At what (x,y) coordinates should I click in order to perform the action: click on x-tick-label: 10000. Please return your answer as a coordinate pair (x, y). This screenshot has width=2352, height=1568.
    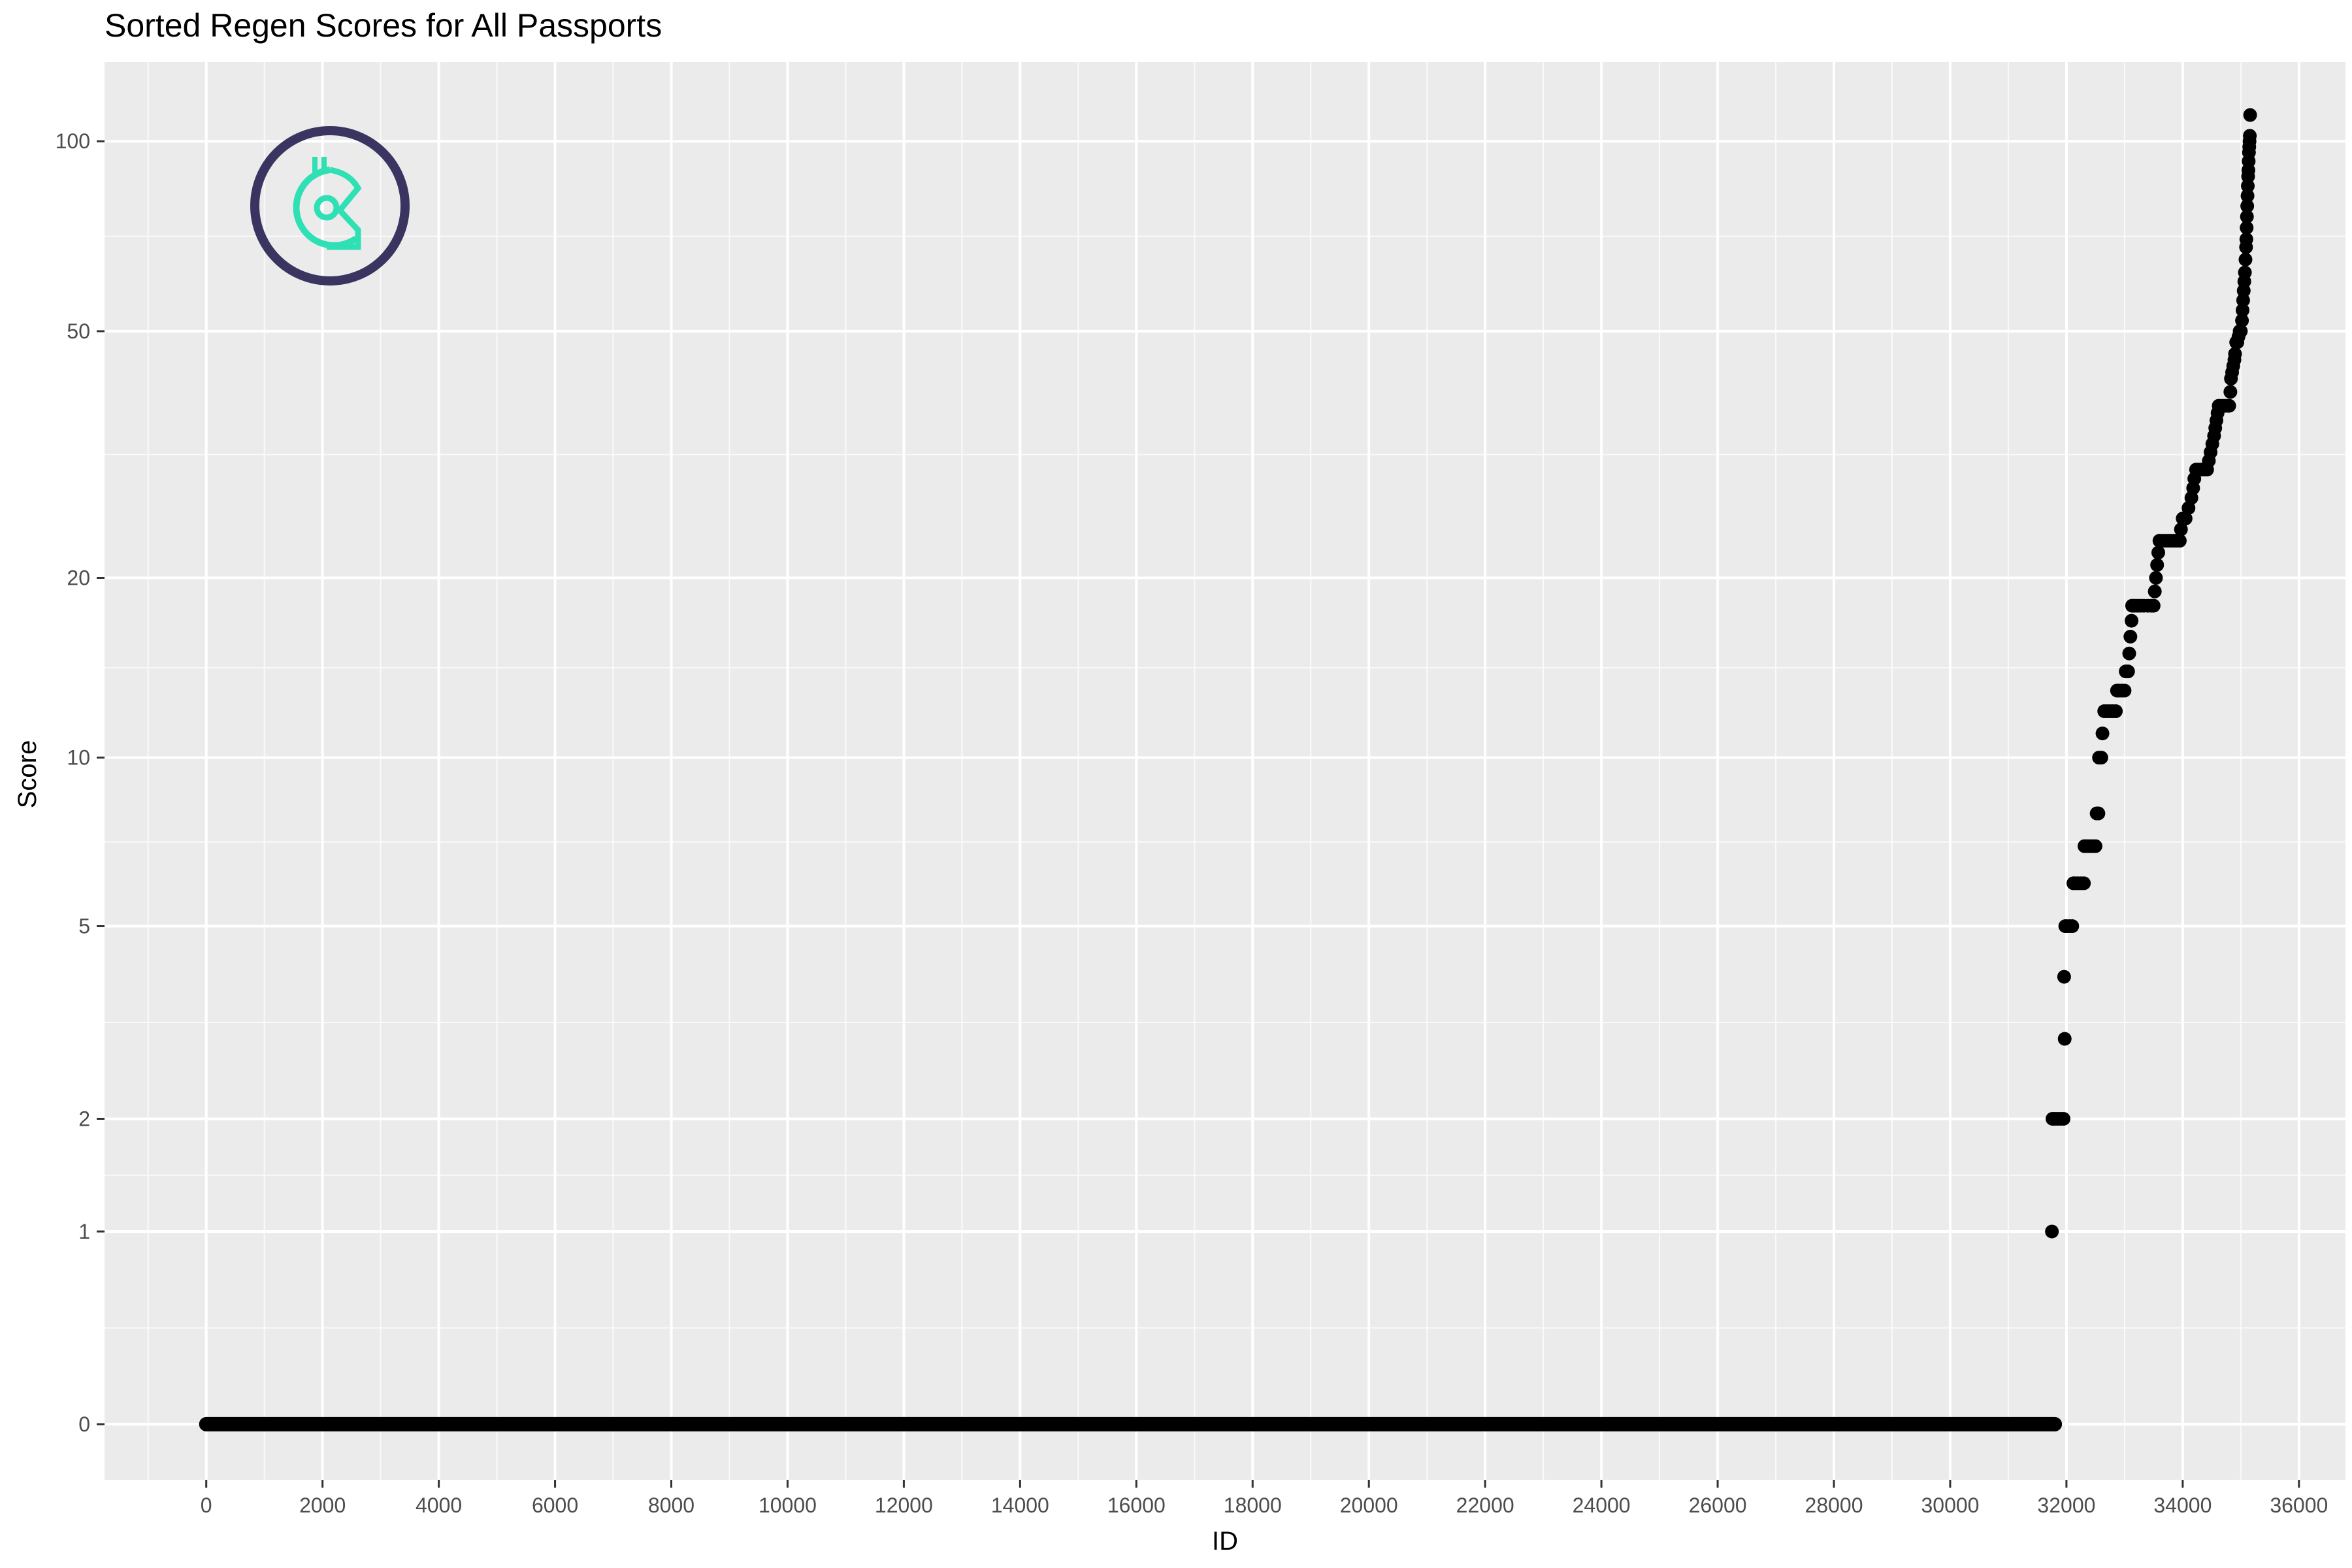
    Looking at the image, I should click on (788, 1505).